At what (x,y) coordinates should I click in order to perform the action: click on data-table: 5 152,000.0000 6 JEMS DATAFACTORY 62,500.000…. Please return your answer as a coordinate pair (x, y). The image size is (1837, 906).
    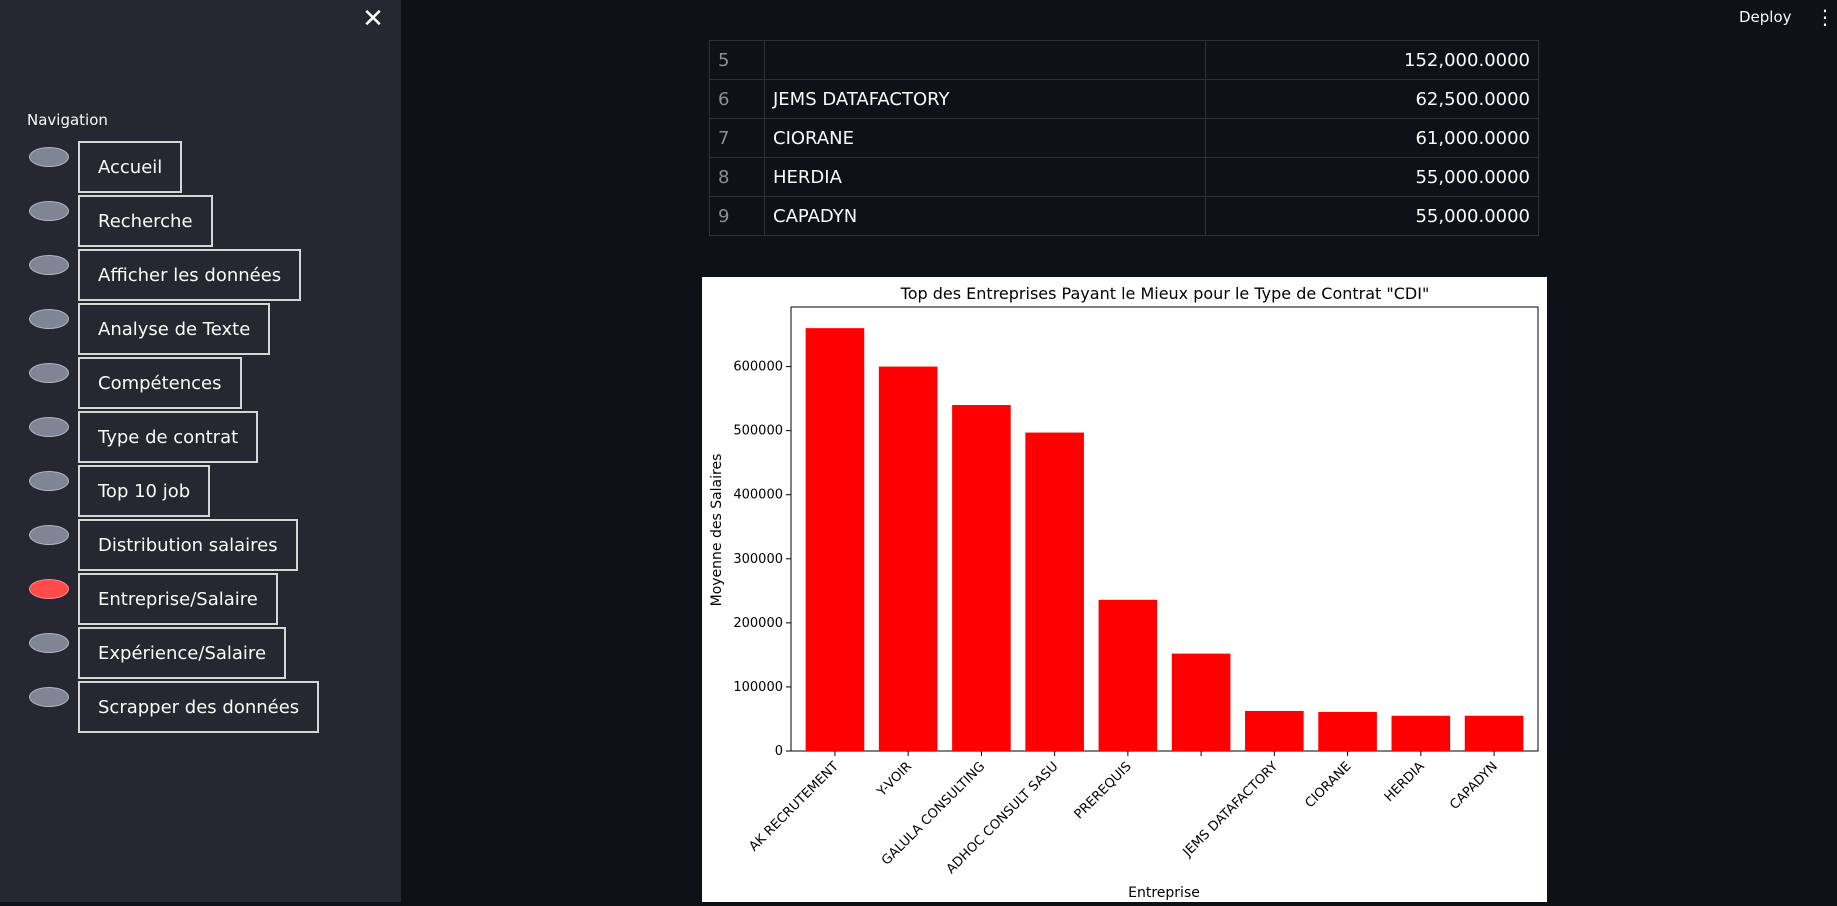
    Looking at the image, I should click on (1124, 138).